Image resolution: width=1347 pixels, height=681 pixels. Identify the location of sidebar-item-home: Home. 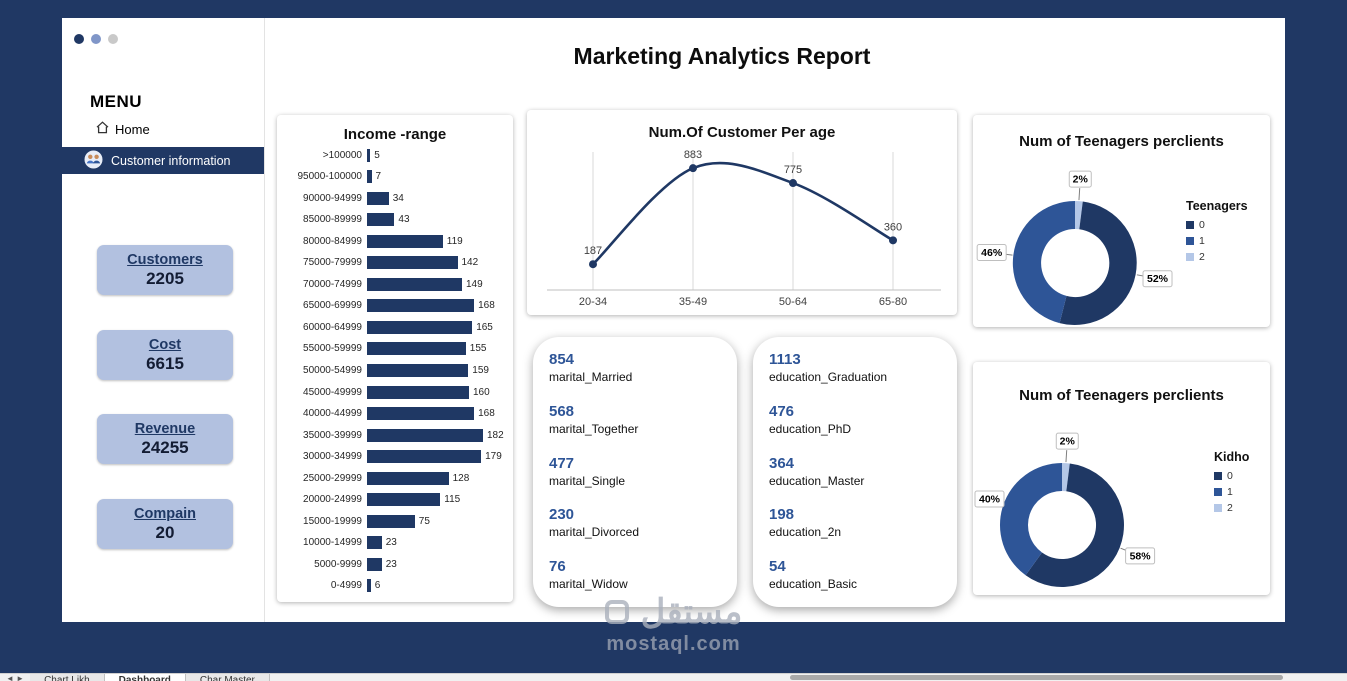
(123, 129).